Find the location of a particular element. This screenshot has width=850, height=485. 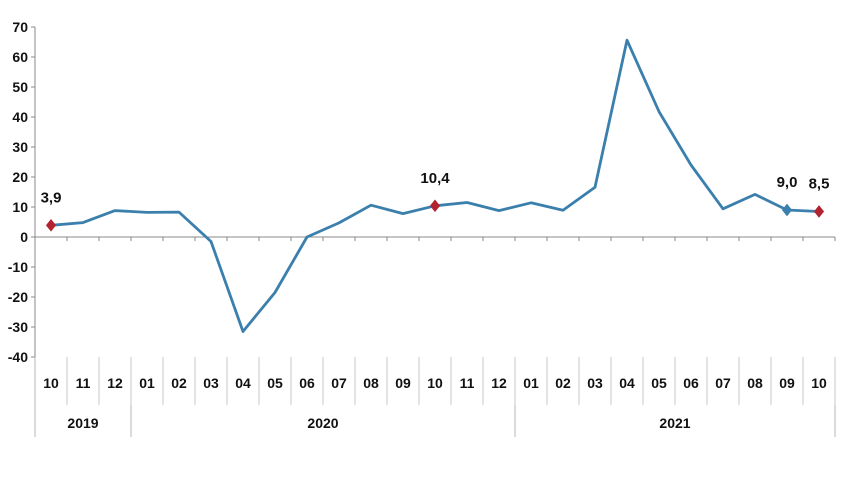

y-tick-label: 70 is located at coordinates (20, 27).